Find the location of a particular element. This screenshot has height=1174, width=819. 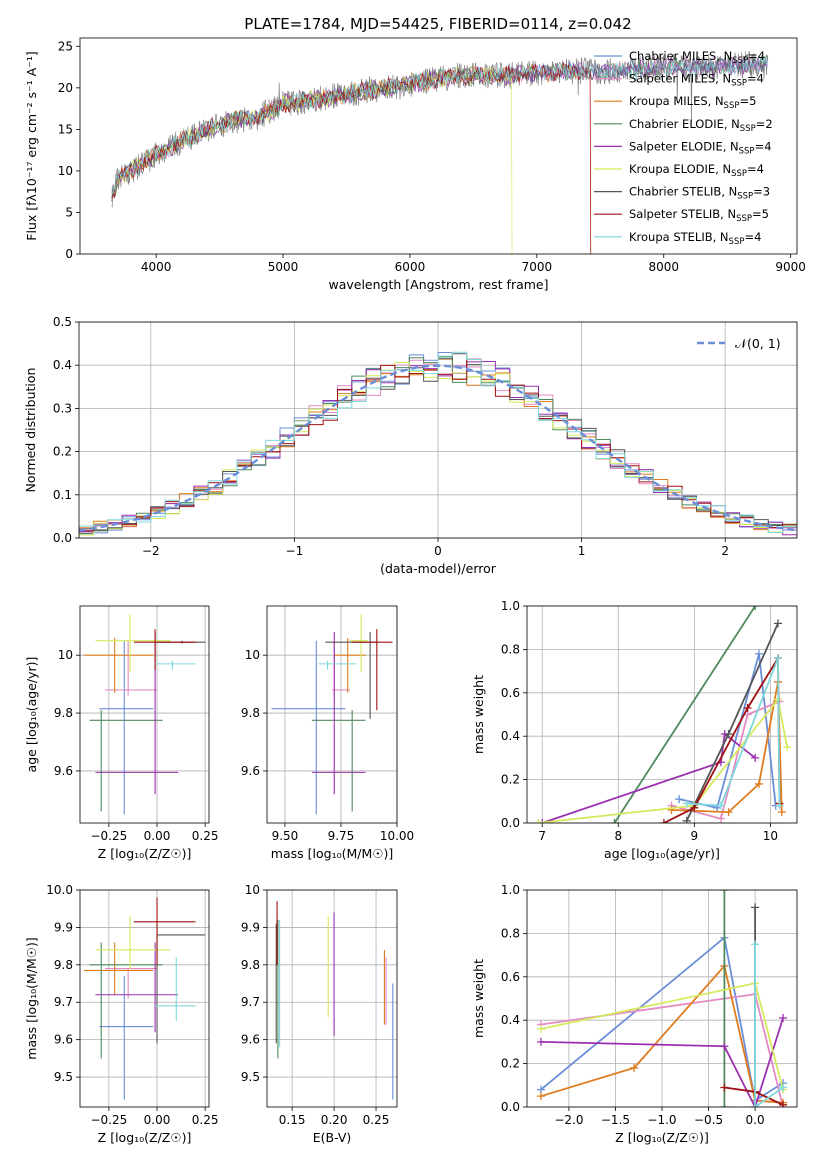

y-tick-label: 0.4 is located at coordinates (510, 1020).